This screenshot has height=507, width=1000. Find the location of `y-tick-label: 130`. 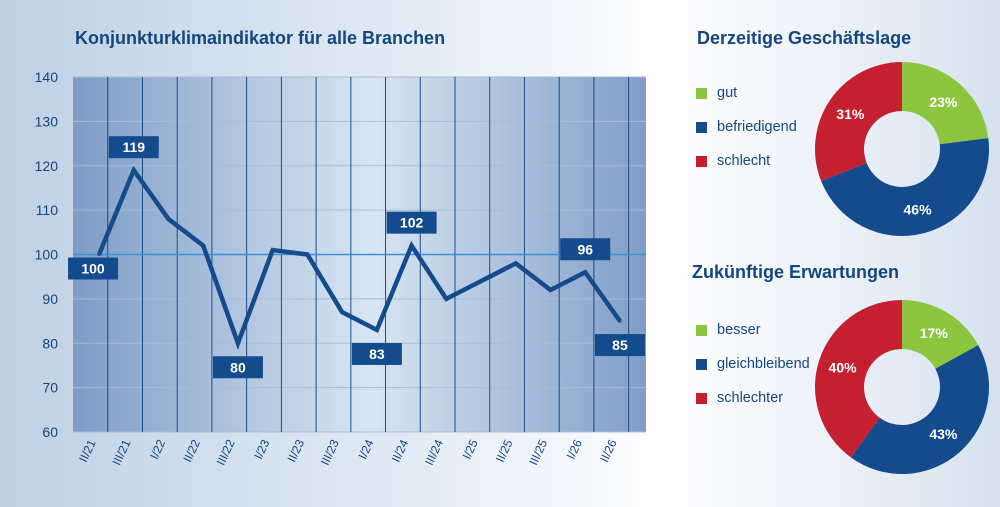

y-tick-label: 130 is located at coordinates (47, 121).